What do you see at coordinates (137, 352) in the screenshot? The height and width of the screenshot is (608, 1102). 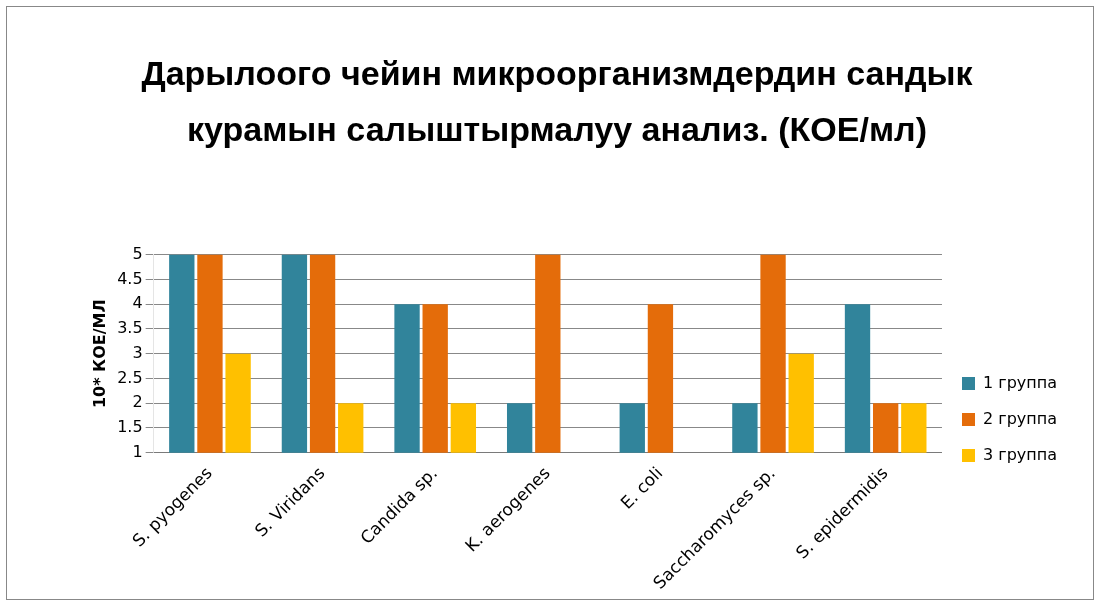 I see `y-tick-label: 3` at bounding box center [137, 352].